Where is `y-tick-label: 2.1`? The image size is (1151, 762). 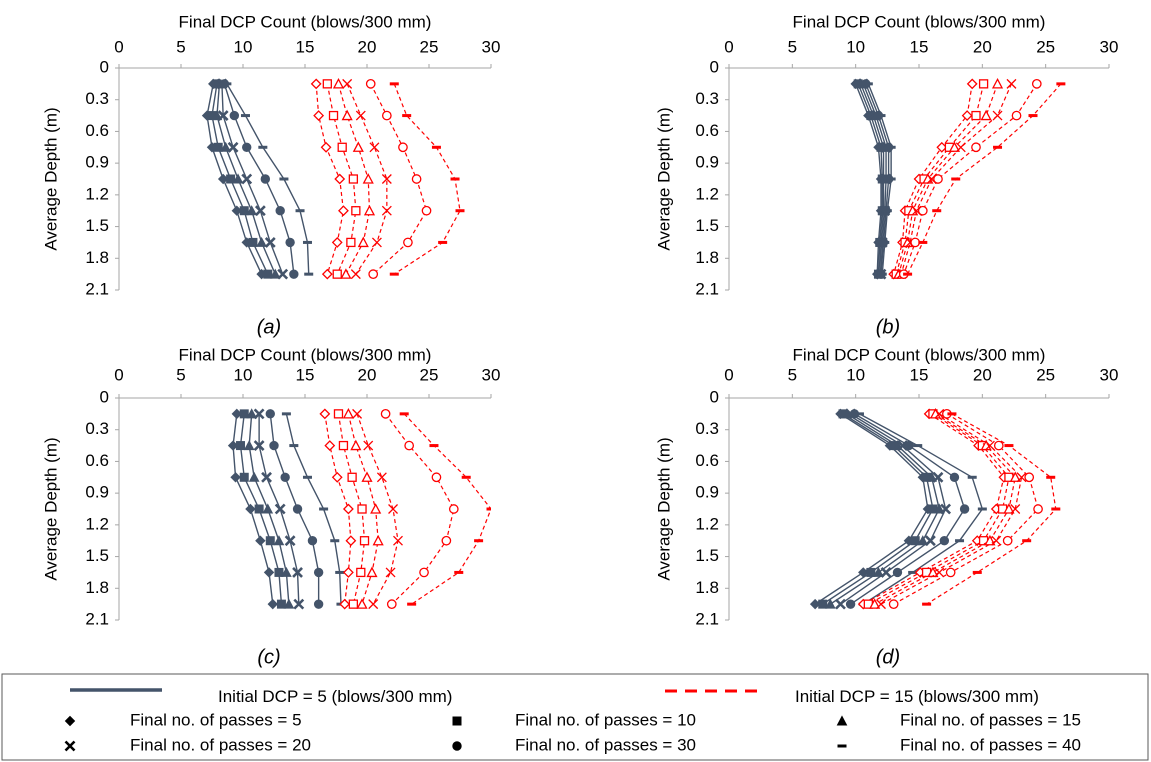
y-tick-label: 2.1 is located at coordinates (707, 618).